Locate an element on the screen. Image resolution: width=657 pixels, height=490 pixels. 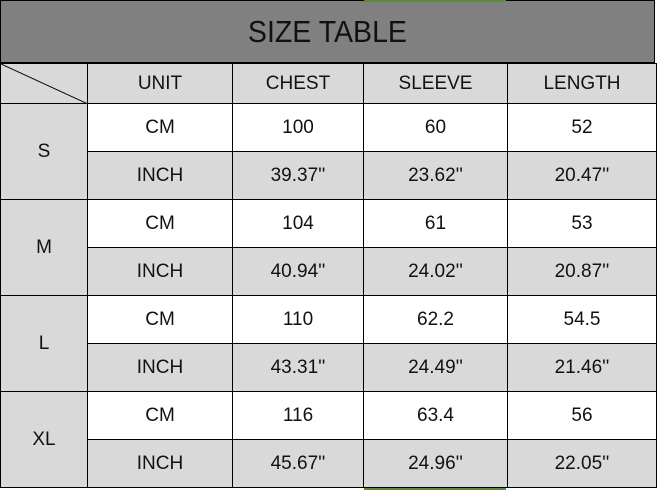
cell-chest: 100 is located at coordinates (298, 127).